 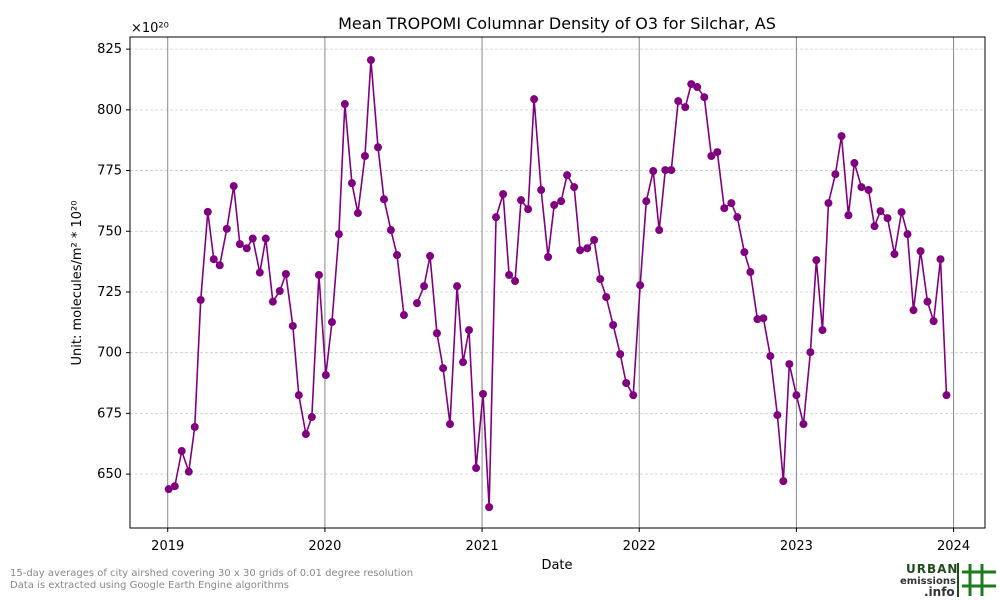 What do you see at coordinates (167, 546) in the screenshot?
I see `x-tick-label: 2019` at bounding box center [167, 546].